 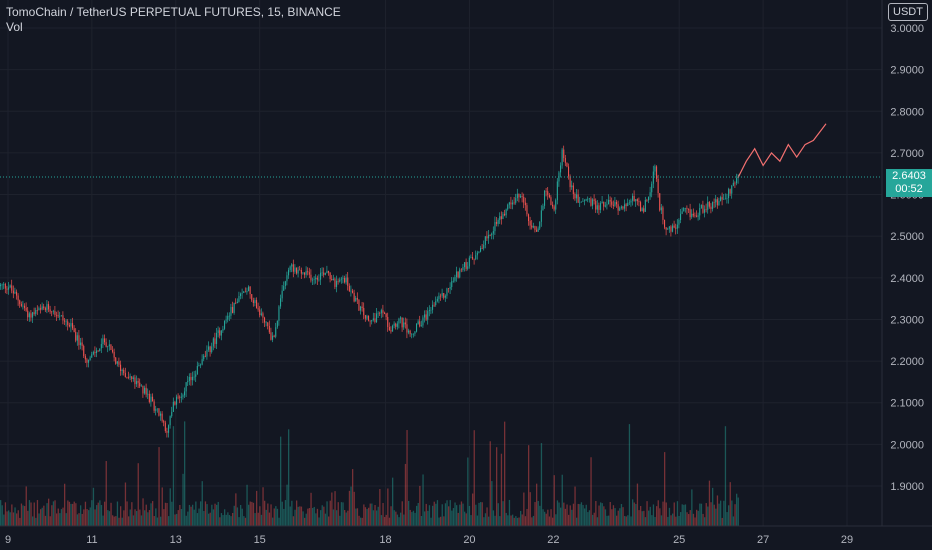 What do you see at coordinates (429, 540) in the screenshot?
I see `time-axis: 9 11 13 15 18 20 22 25 27 29` at bounding box center [429, 540].